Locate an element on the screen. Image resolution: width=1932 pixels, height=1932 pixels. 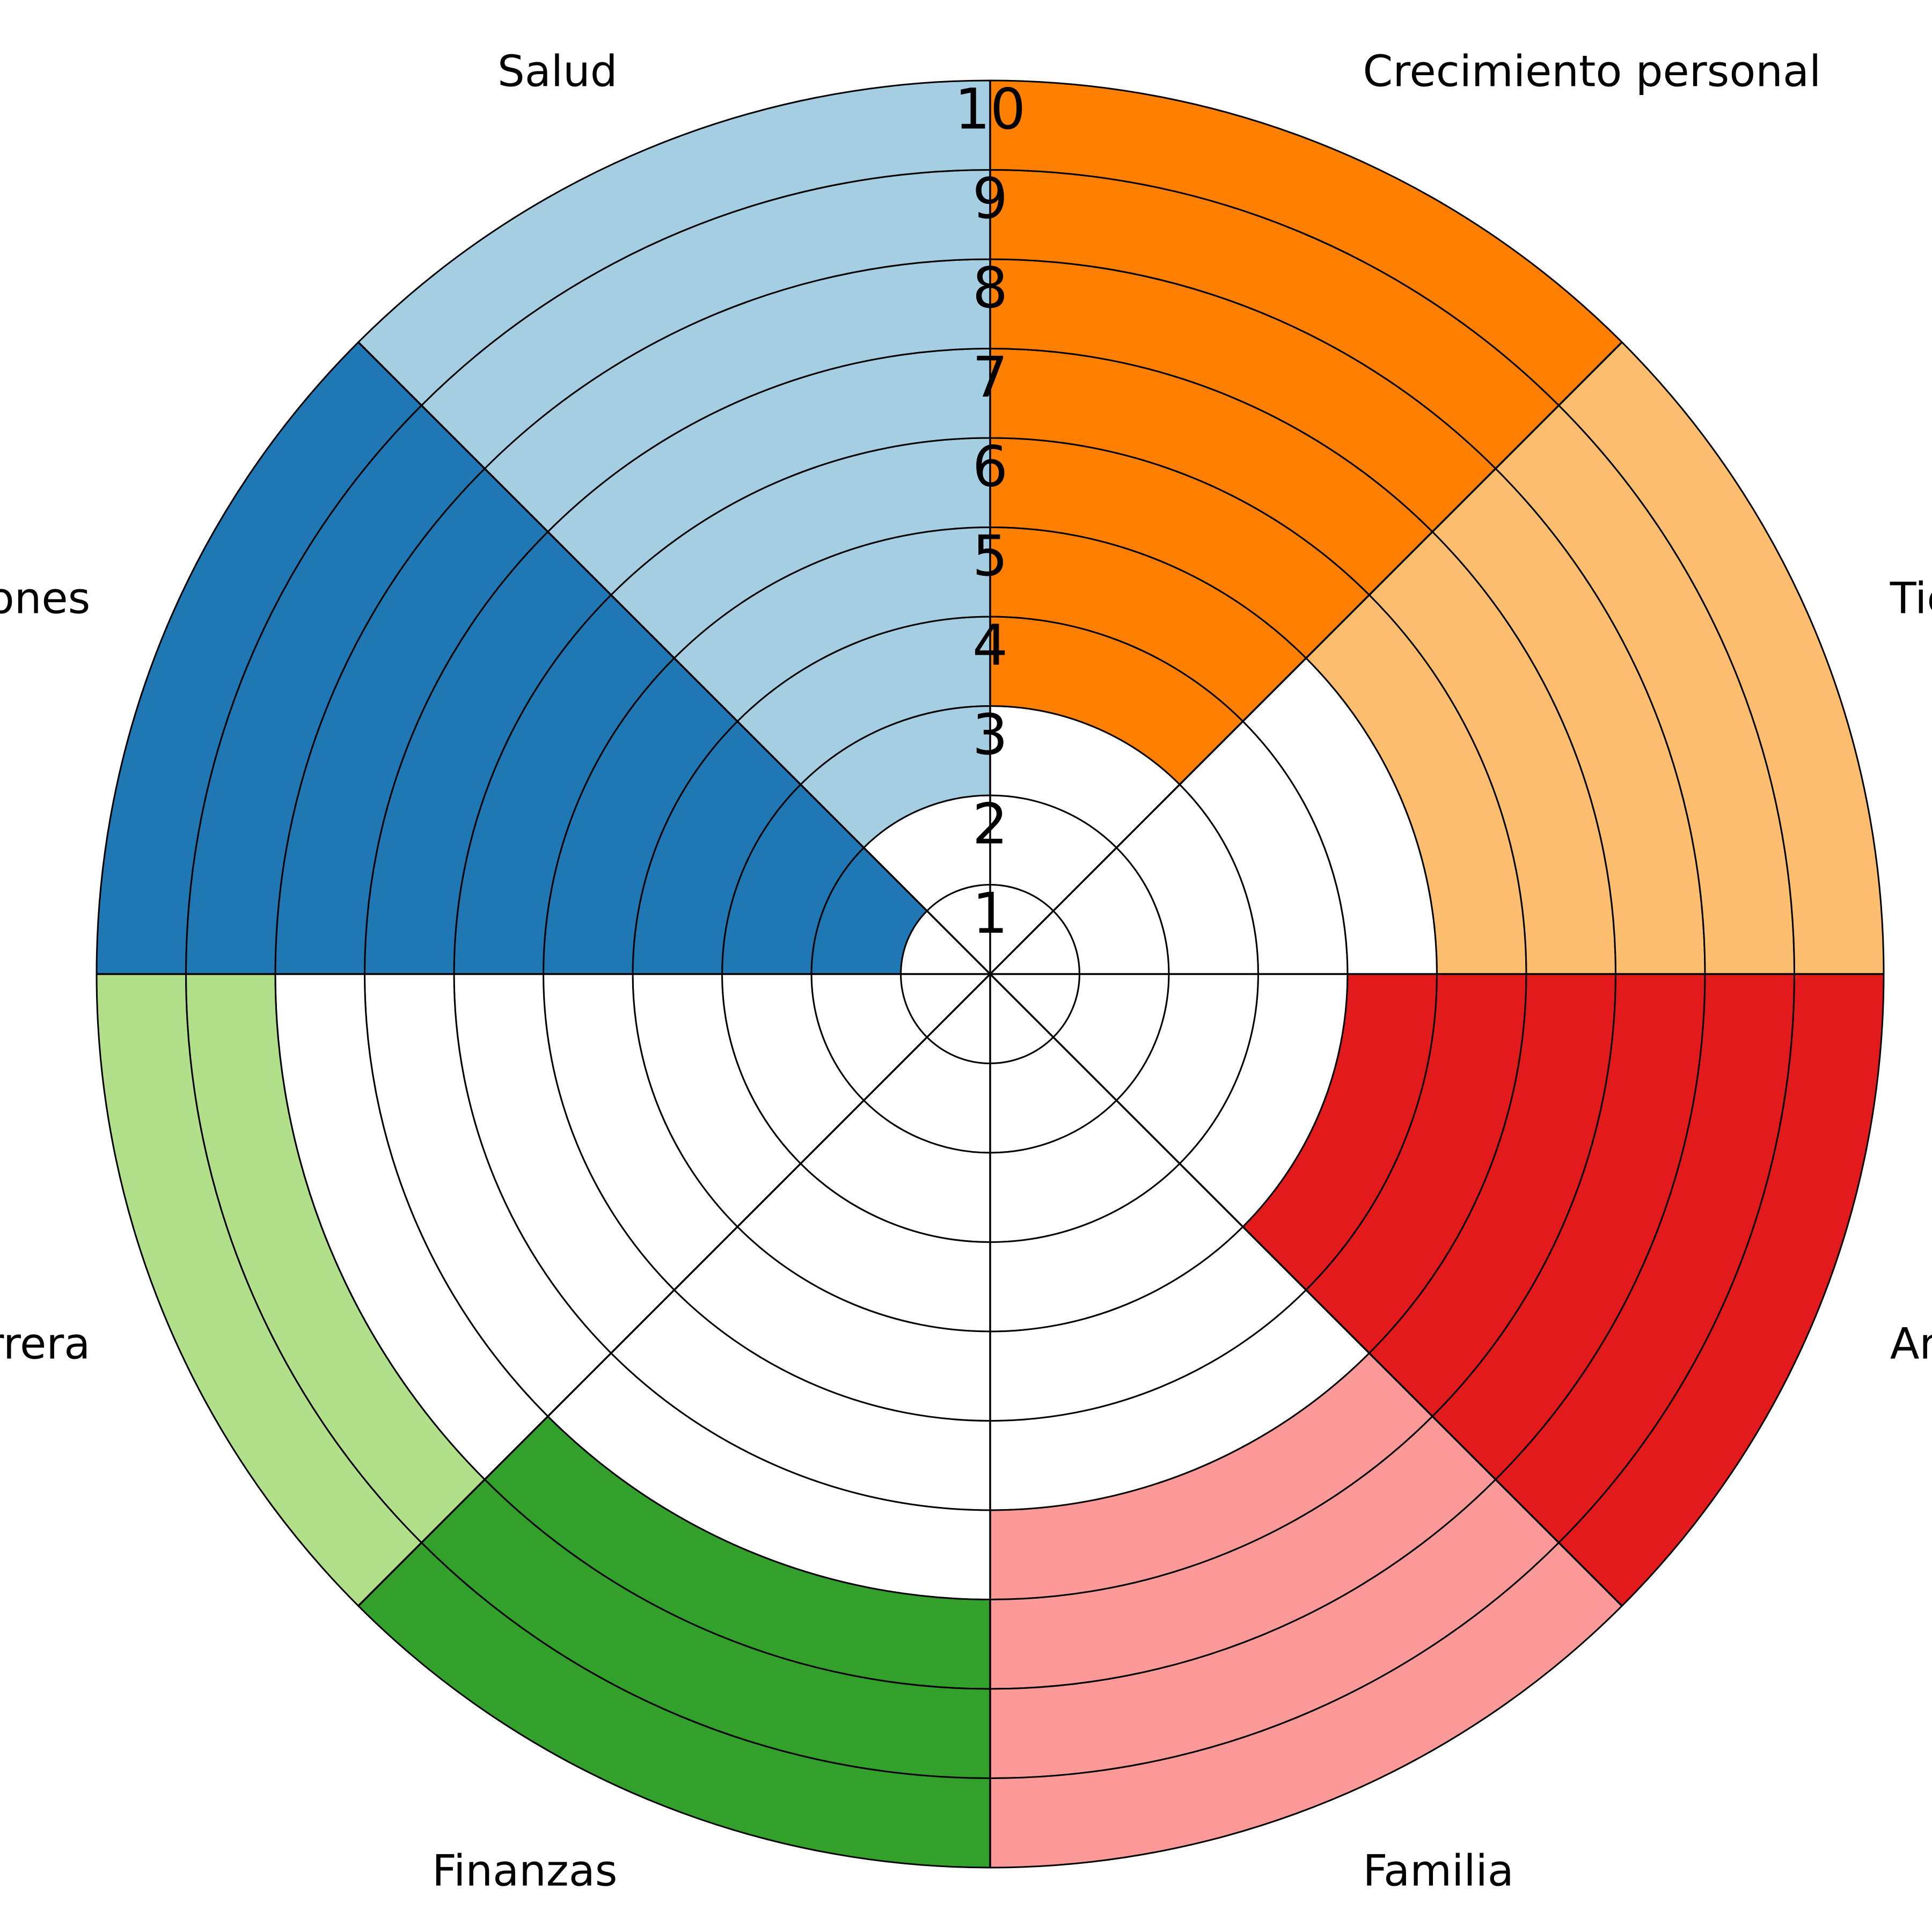
category-label-amor: Amor is located at coordinates (1911, 1343).